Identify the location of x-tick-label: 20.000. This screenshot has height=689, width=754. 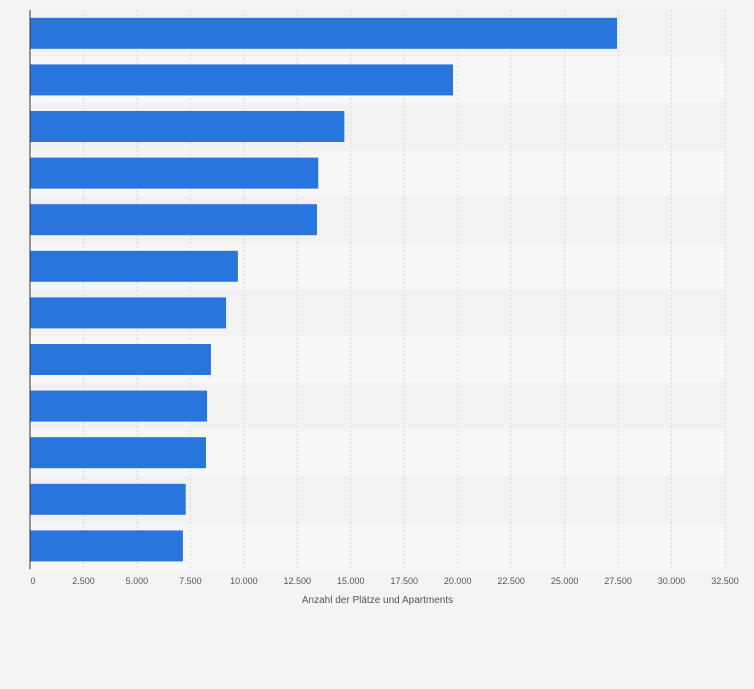
(458, 581).